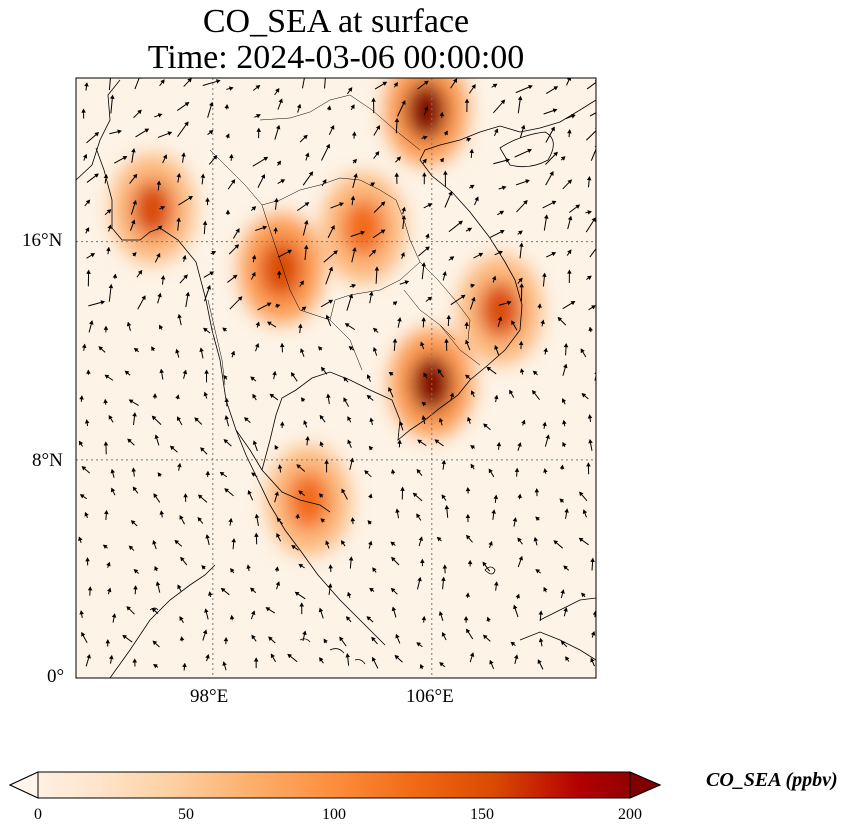 The height and width of the screenshot is (836, 854). What do you see at coordinates (281, 268) in the screenshot?
I see `hotspot-core` at bounding box center [281, 268].